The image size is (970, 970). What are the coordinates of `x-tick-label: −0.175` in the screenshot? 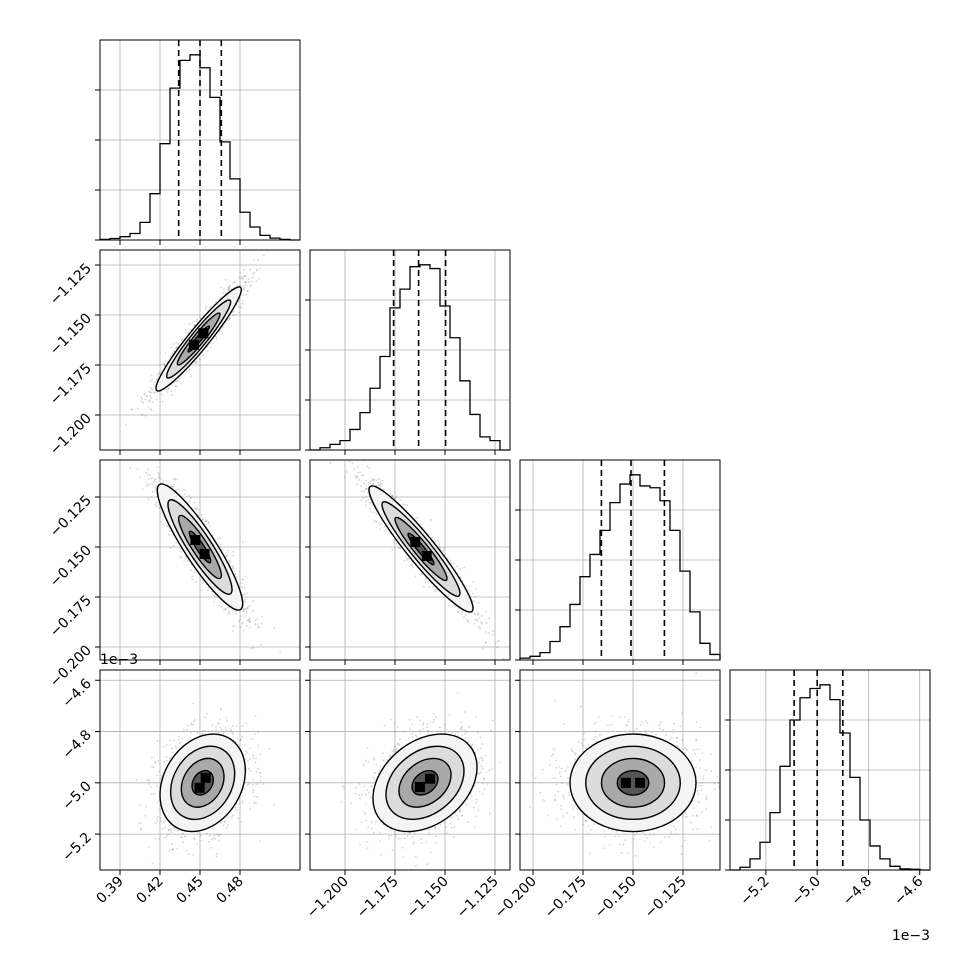 It's located at (566, 898).